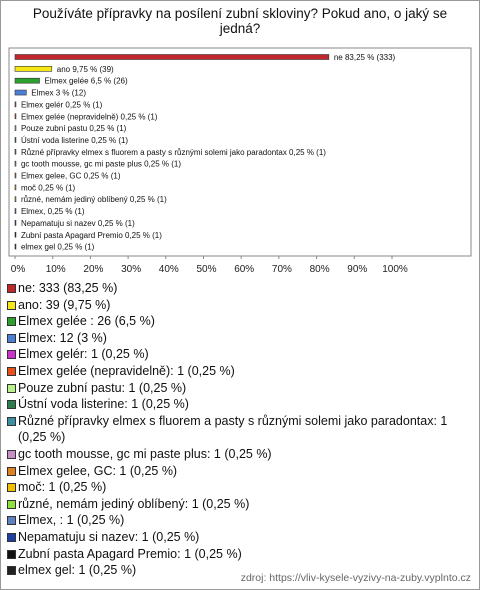 This screenshot has width=480, height=590. I want to click on x-tick-label: 90%, so click(357, 269).